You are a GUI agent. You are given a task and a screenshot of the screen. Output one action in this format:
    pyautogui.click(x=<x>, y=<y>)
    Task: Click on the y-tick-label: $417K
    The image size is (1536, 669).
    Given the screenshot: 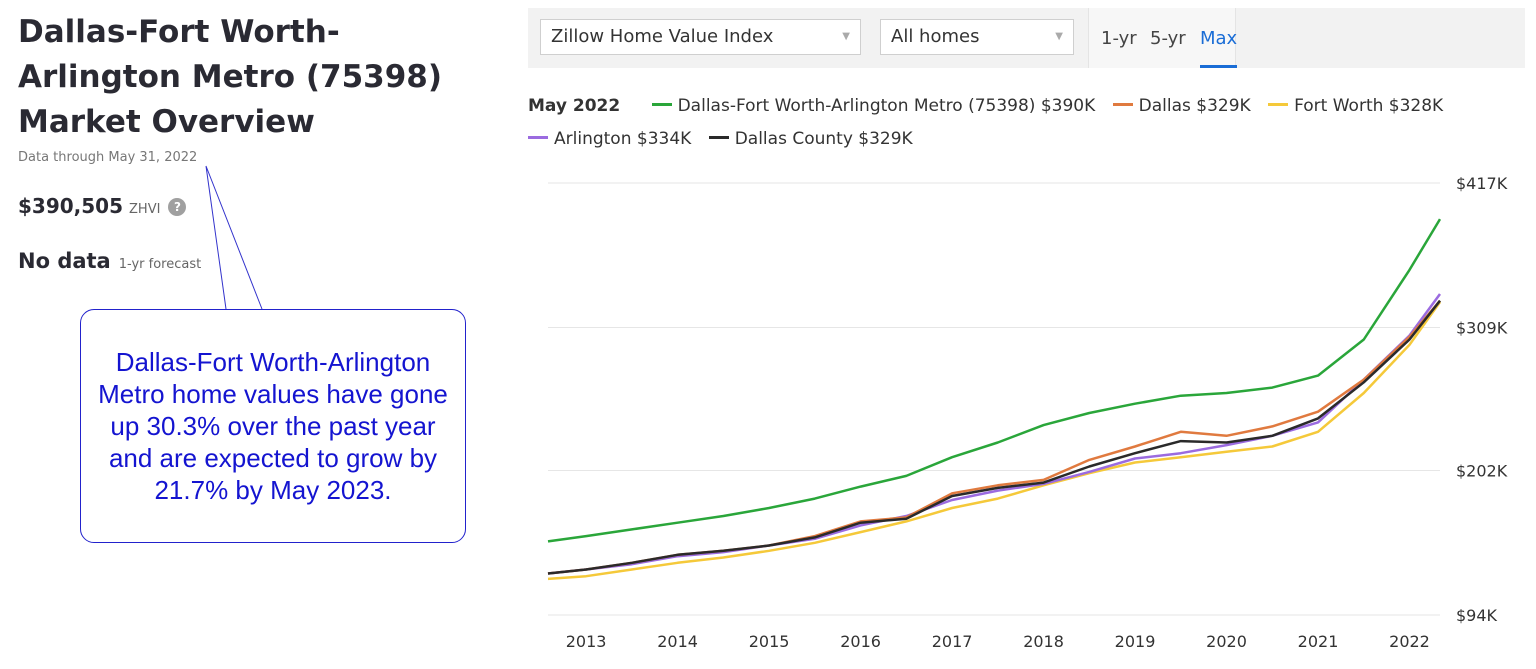 What is the action you would take?
    pyautogui.click(x=1482, y=183)
    